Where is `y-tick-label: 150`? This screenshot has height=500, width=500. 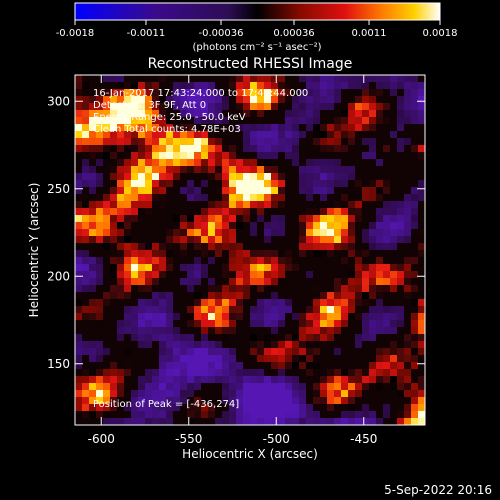
y-tick-label: 150 is located at coordinates (58, 364).